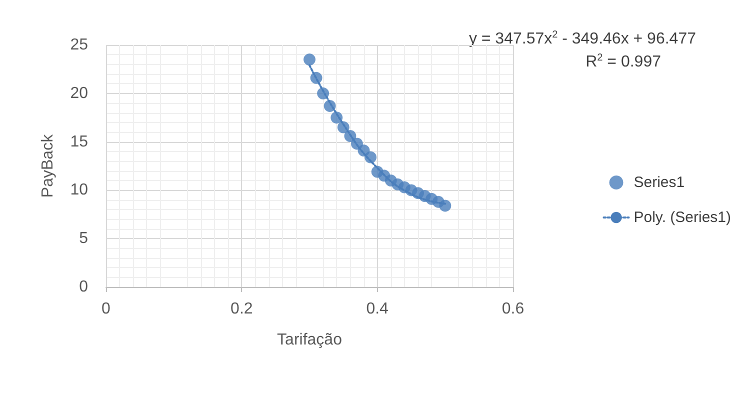 The width and height of the screenshot is (754, 400). Describe the element at coordinates (683, 217) in the screenshot. I see `legend-label: Poly. (Series1)` at that location.